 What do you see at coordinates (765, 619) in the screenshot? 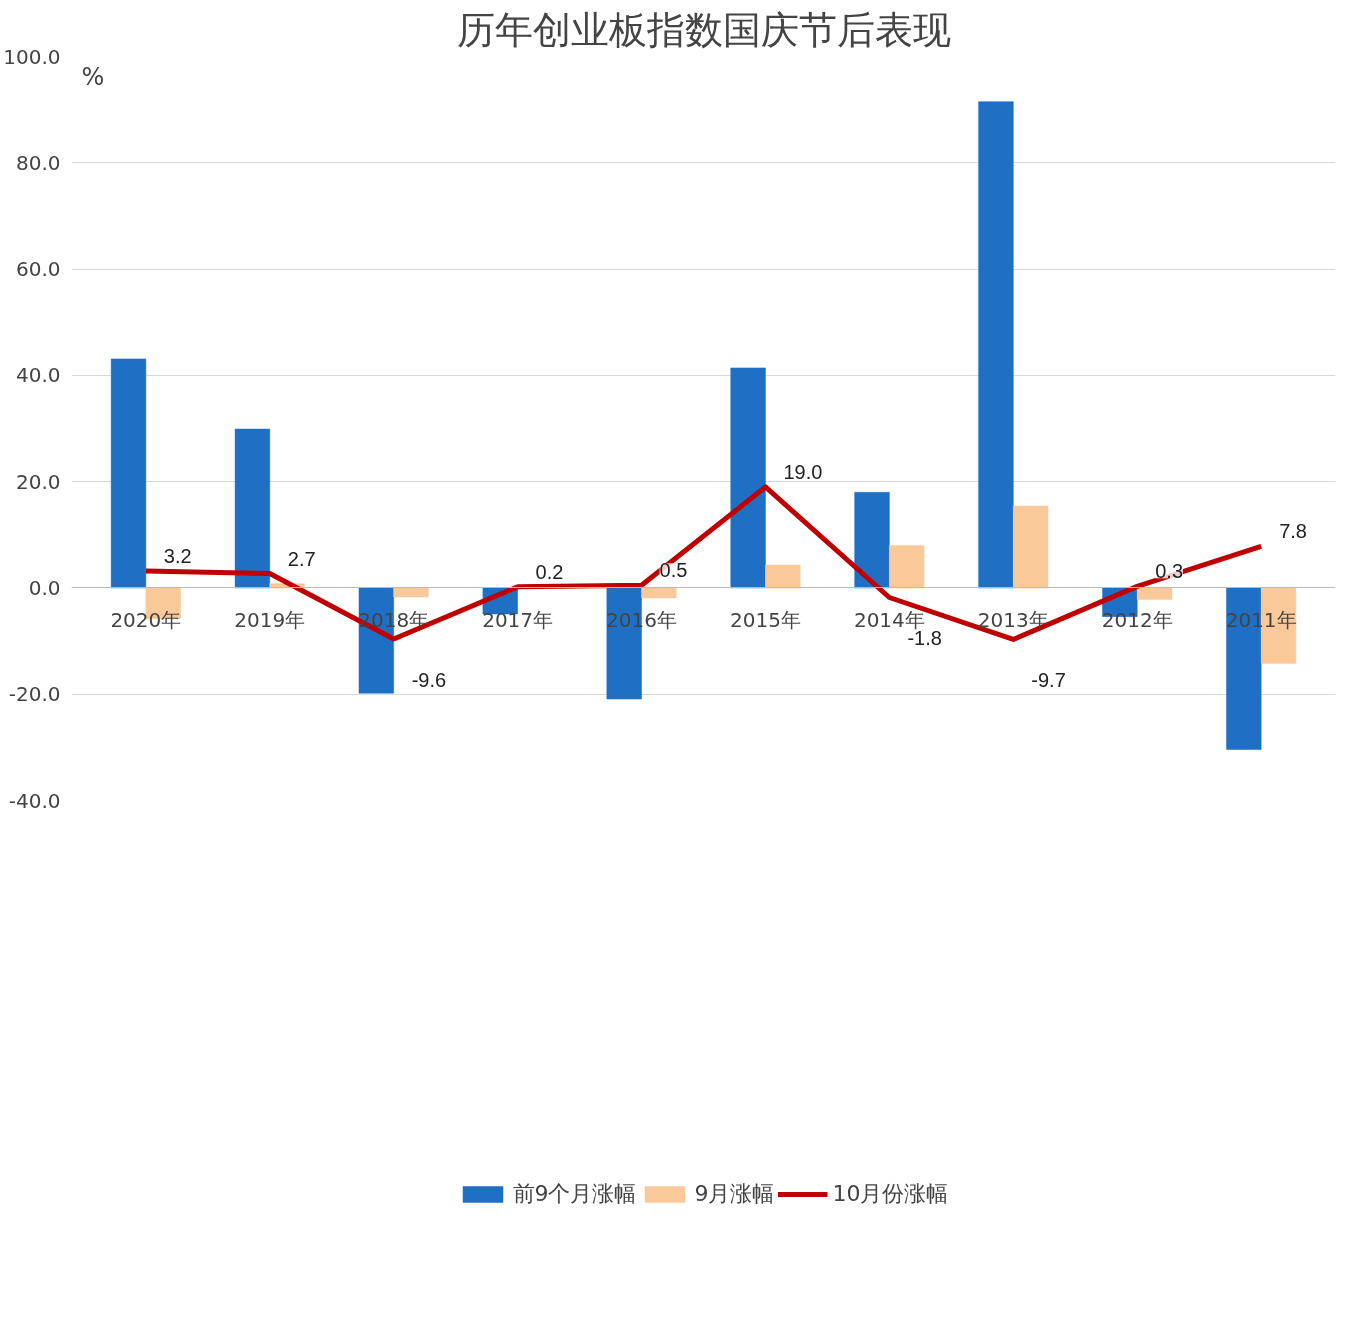
I see `x-tick-label: 2015年` at bounding box center [765, 619].